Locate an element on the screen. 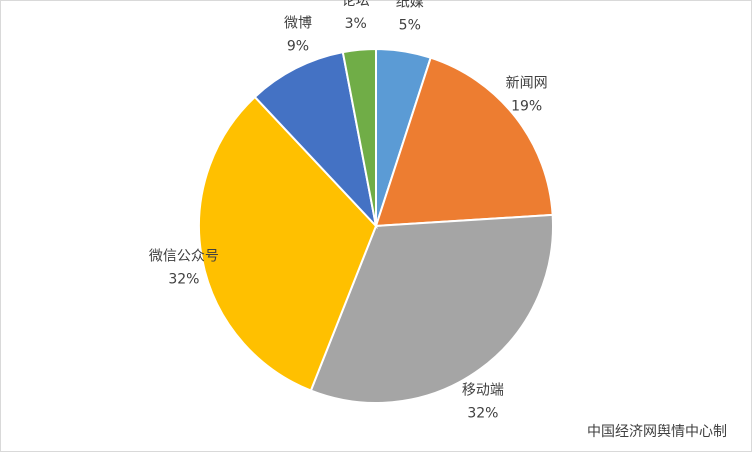 Image resolution: width=752 pixels, height=452 pixels. slice-value-label: 19% is located at coordinates (526, 107).